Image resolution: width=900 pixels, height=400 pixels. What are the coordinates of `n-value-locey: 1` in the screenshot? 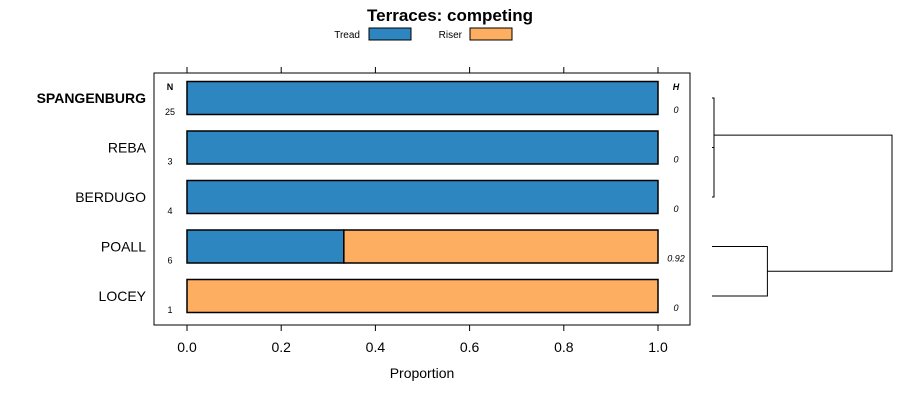 It's located at (169, 310).